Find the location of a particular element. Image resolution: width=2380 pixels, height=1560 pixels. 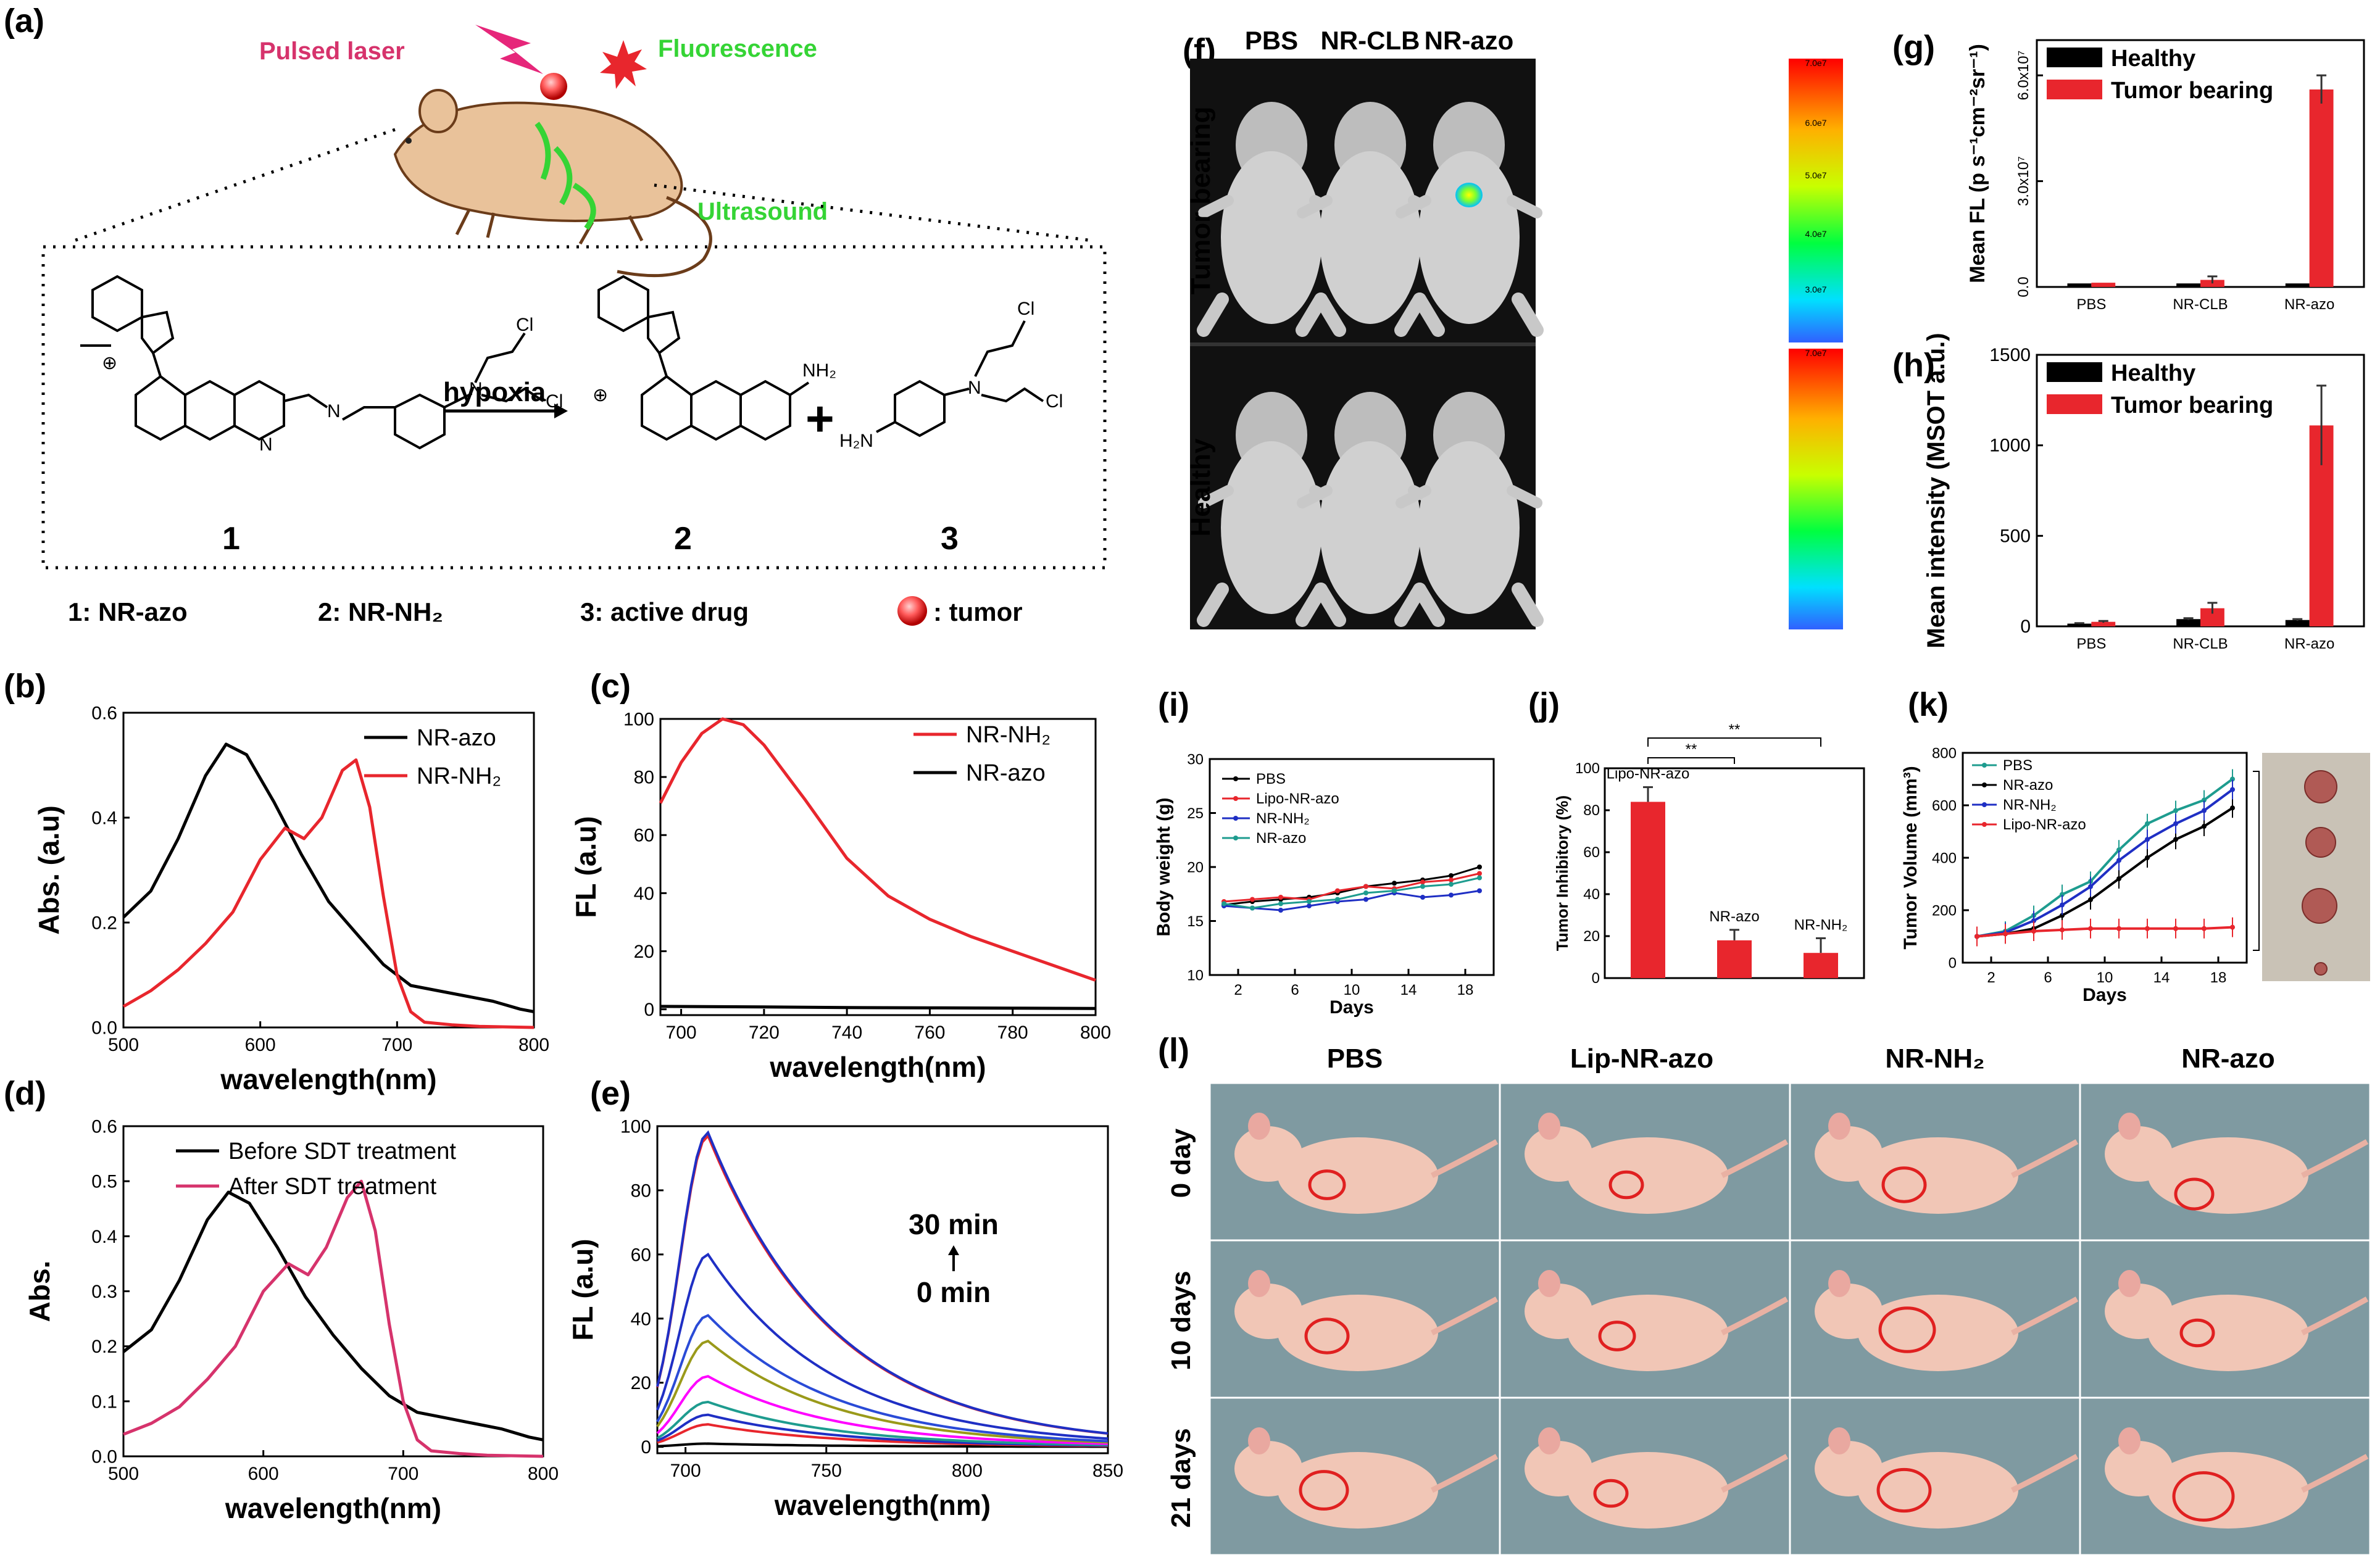

bar-category-label: Lipo-NR-azo is located at coordinates (1649, 774).